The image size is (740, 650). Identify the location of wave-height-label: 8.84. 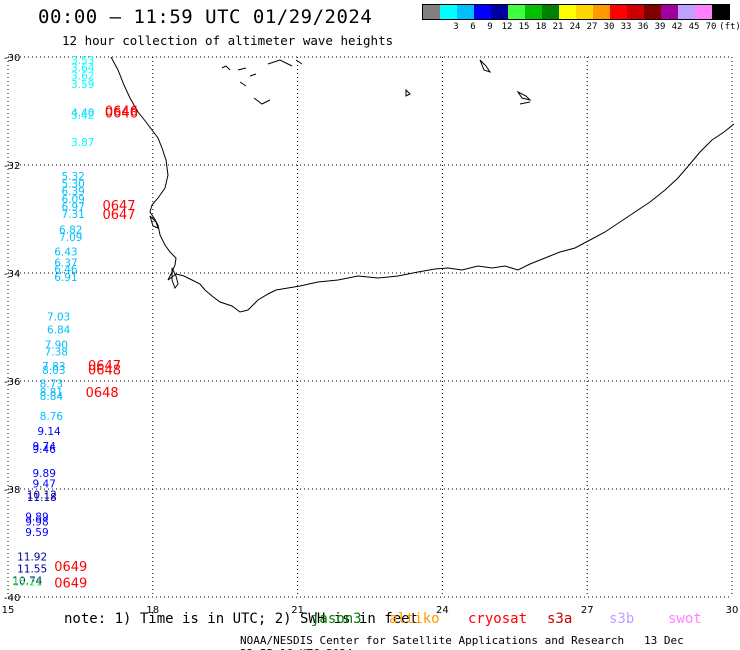
(52, 397).